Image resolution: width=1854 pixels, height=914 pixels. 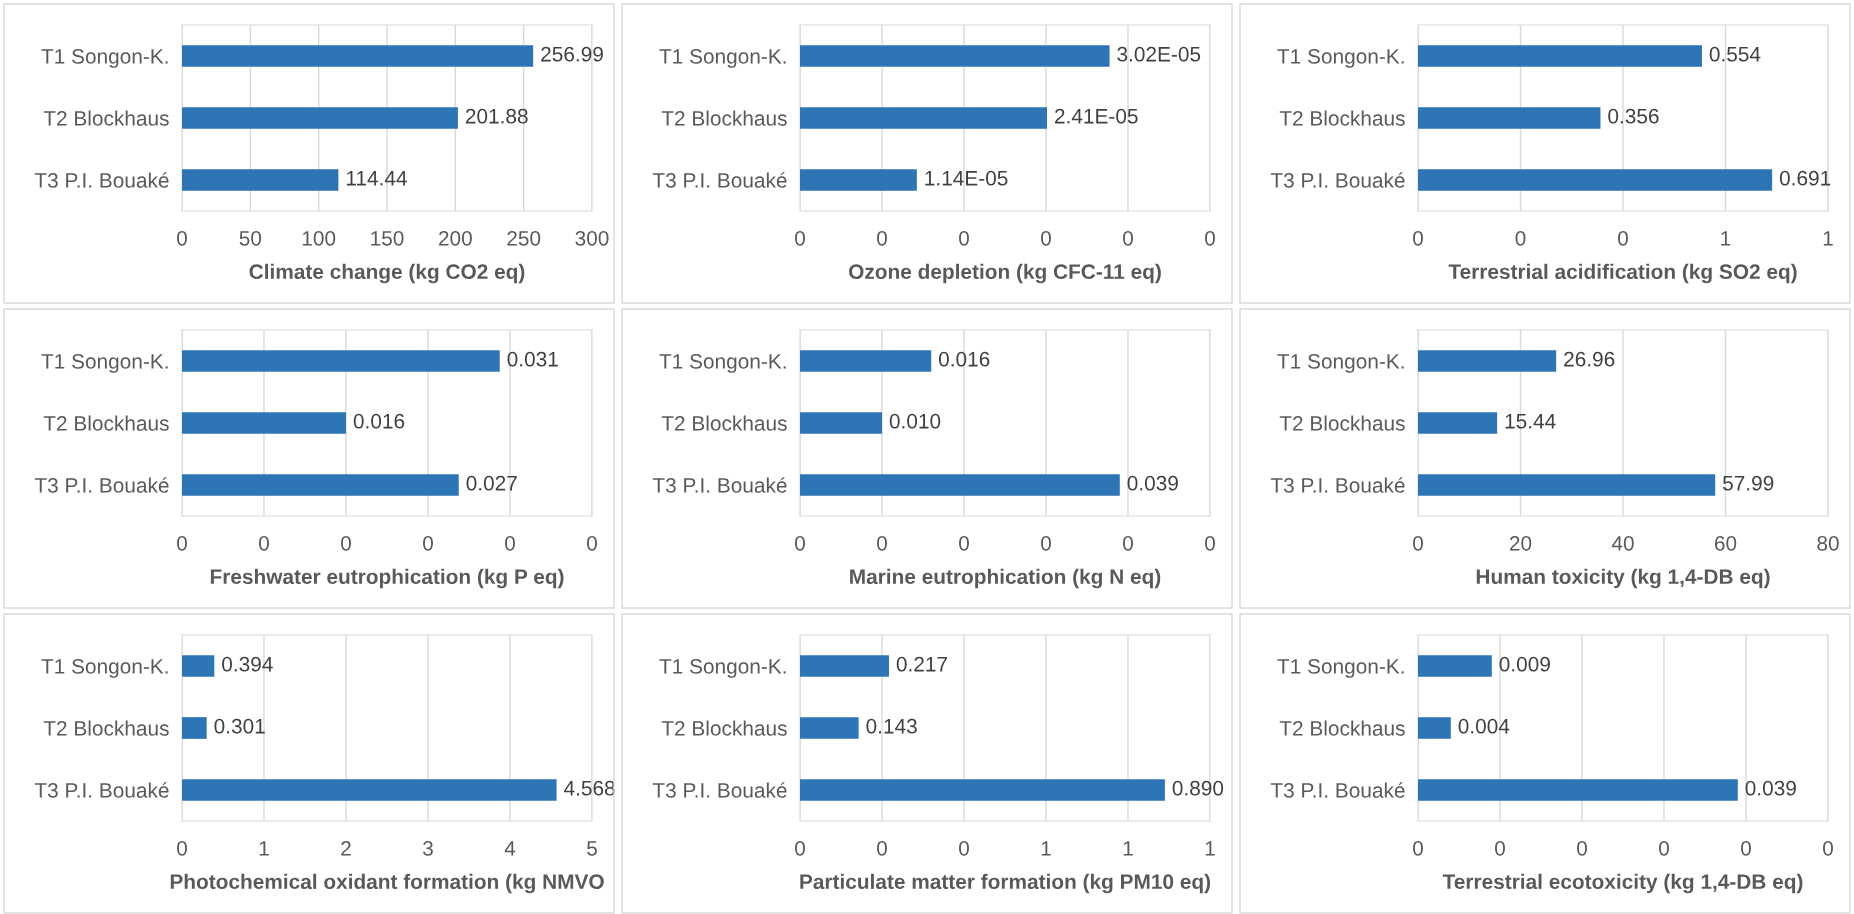 What do you see at coordinates (1159, 54) in the screenshot?
I see `data-label: 3.02E-05` at bounding box center [1159, 54].